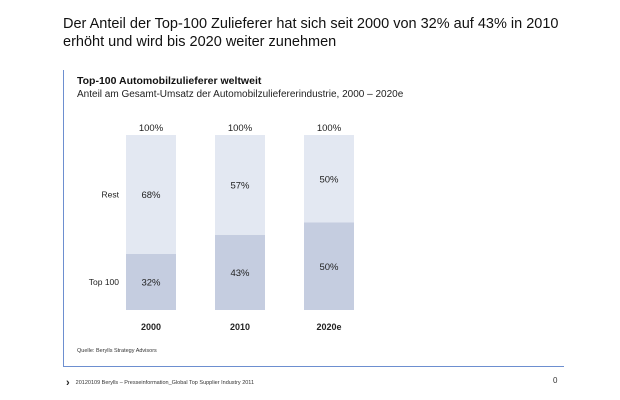 Image resolution: width=620 pixels, height=400 pixels. I want to click on total-label-2010: 100%, so click(240, 128).